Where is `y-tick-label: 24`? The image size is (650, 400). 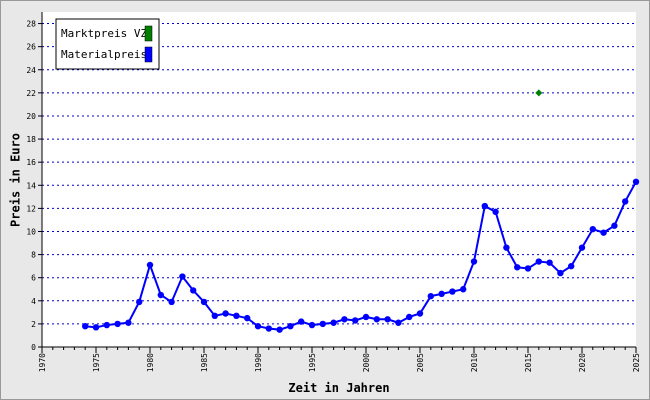
y-tick-label: 24 is located at coordinates (31, 70).